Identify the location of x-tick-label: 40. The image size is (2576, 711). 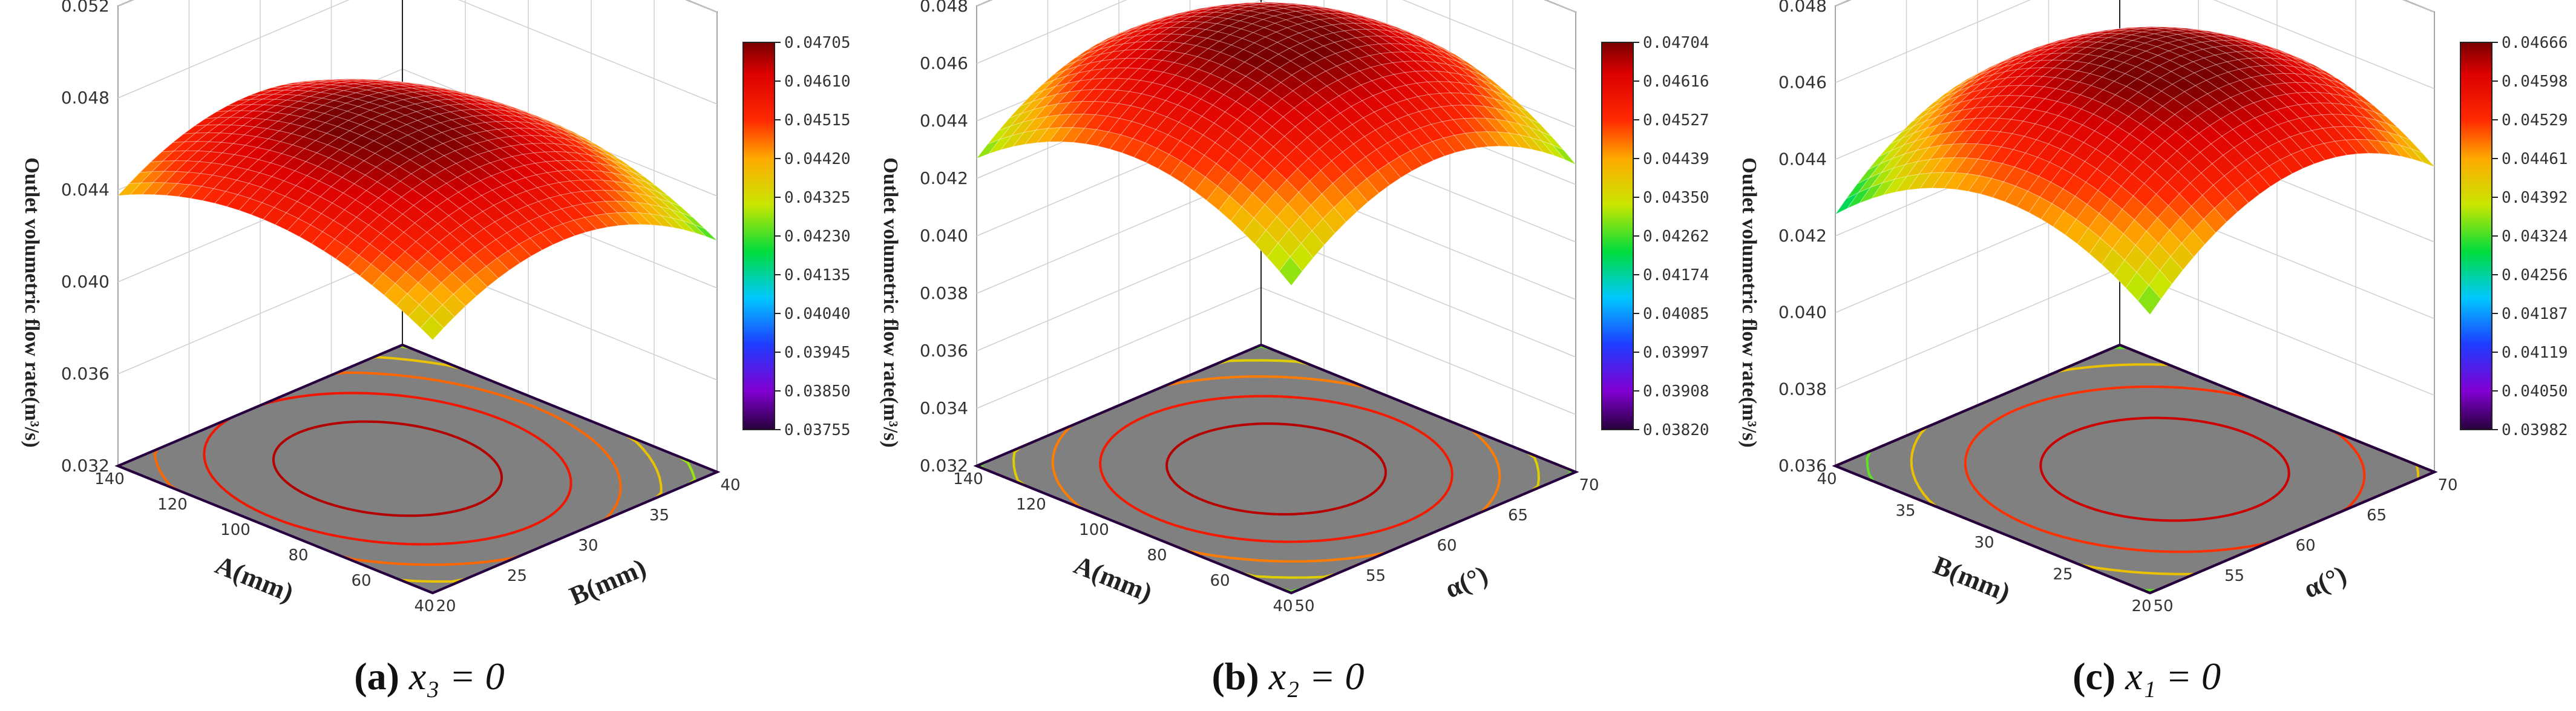
(1827, 479).